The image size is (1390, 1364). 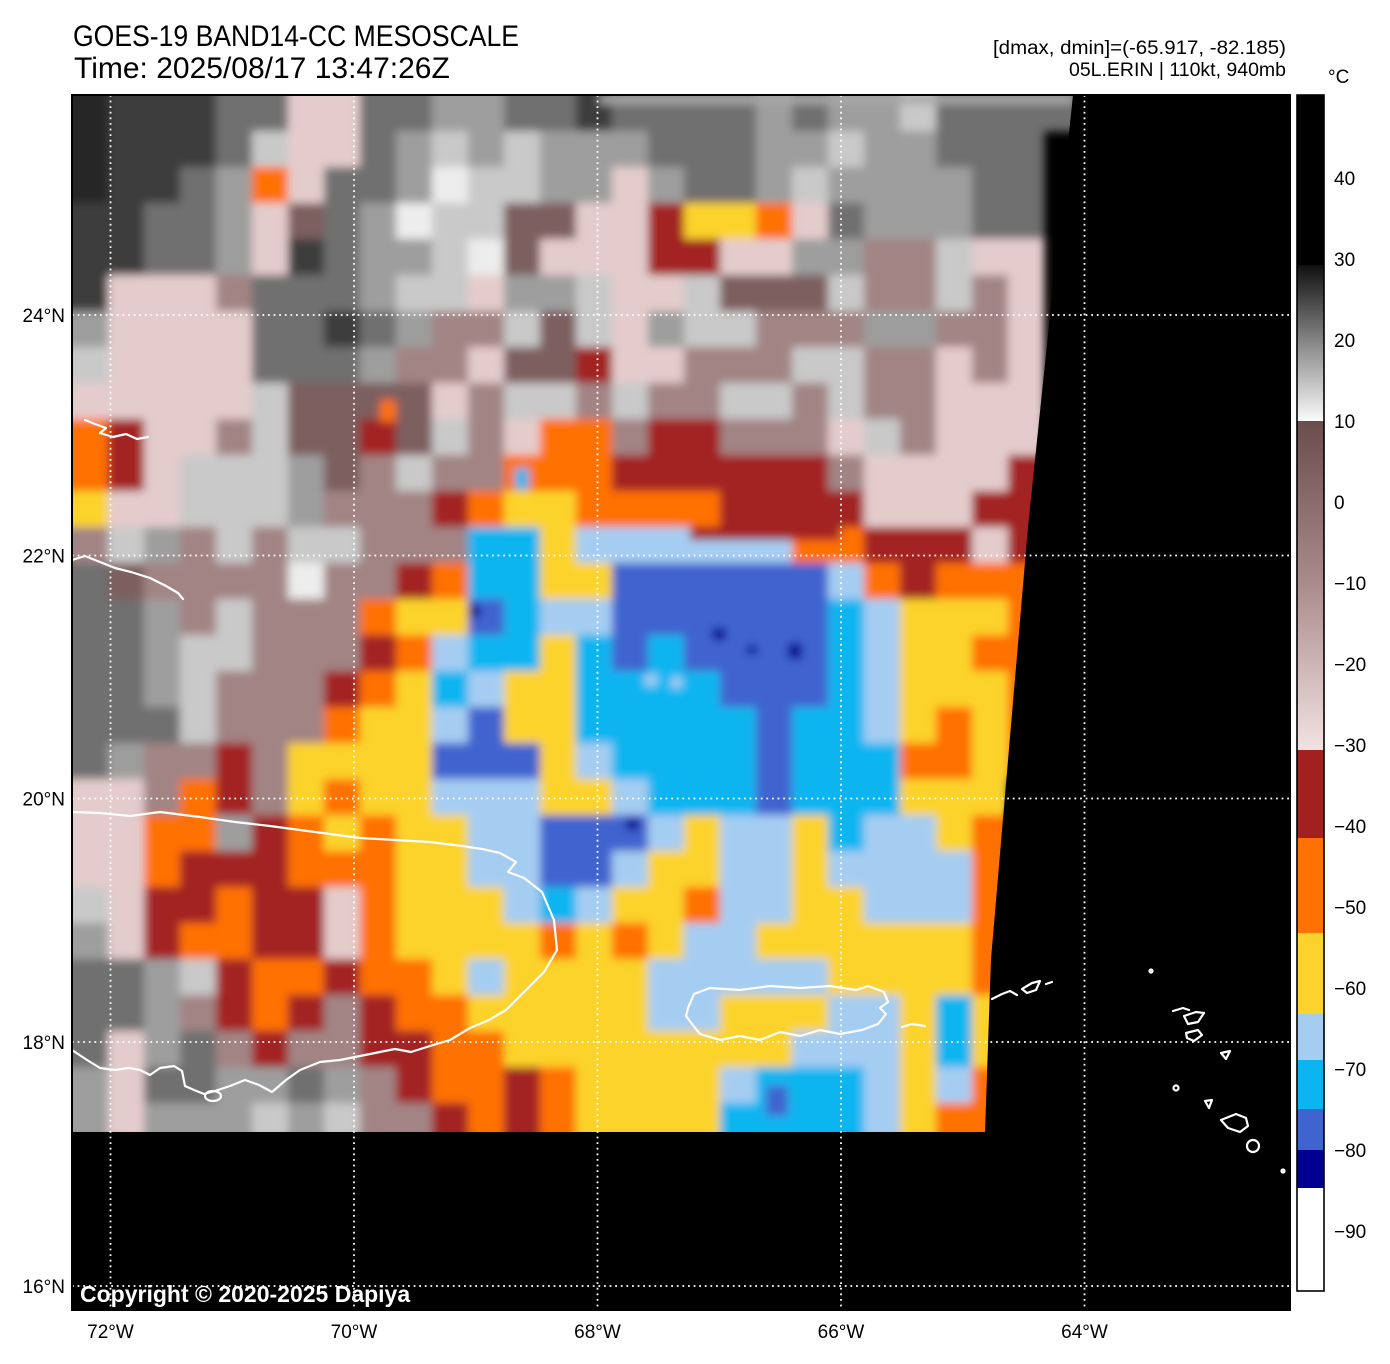 I want to click on svg-text: 0, so click(x=1339, y=503).